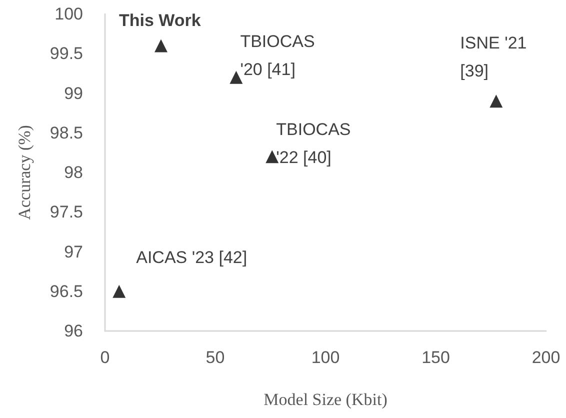 Image resolution: width=566 pixels, height=418 pixels. I want to click on y-tick-label: 96.5, so click(66, 291).